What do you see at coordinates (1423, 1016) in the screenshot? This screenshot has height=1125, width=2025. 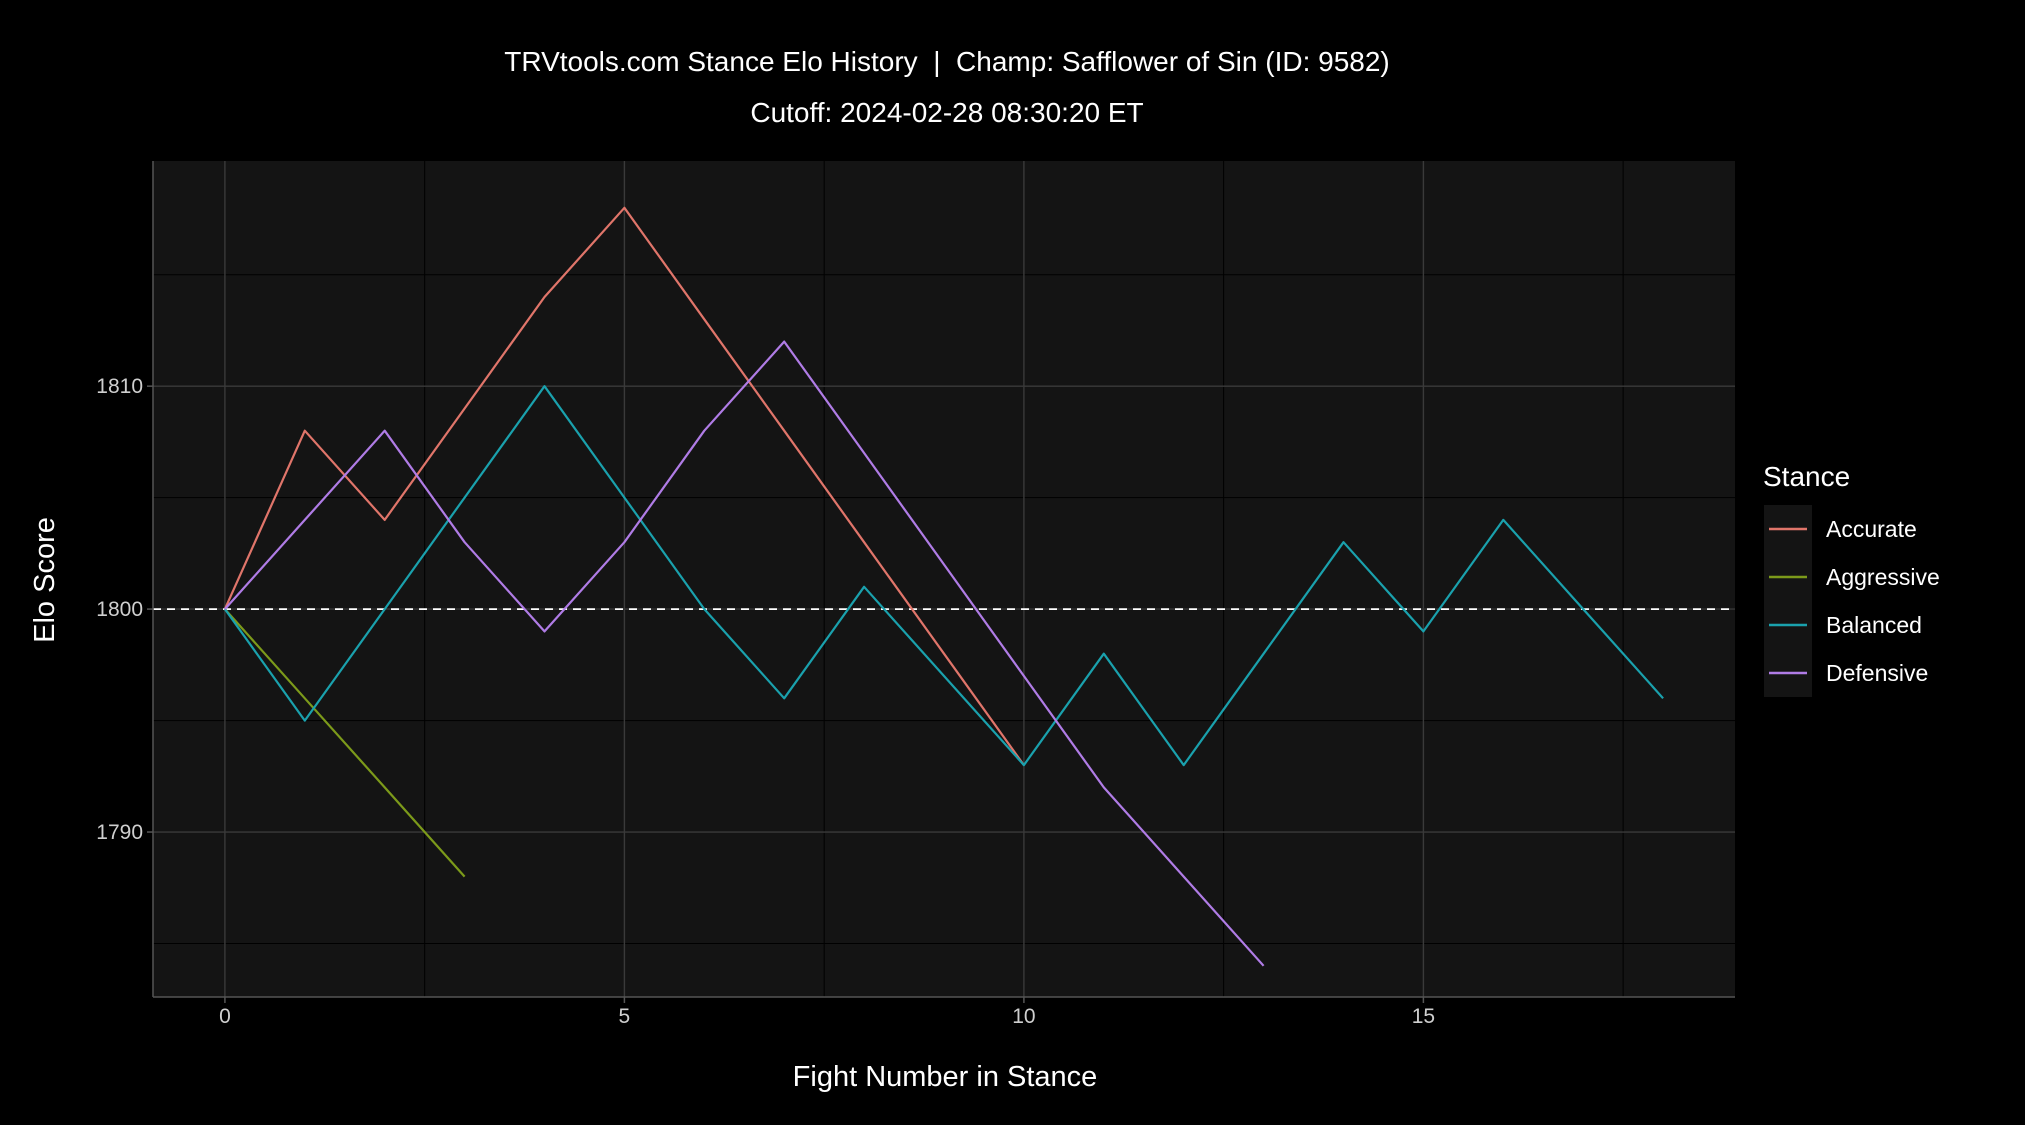 I see `x-tick-label: 15` at bounding box center [1423, 1016].